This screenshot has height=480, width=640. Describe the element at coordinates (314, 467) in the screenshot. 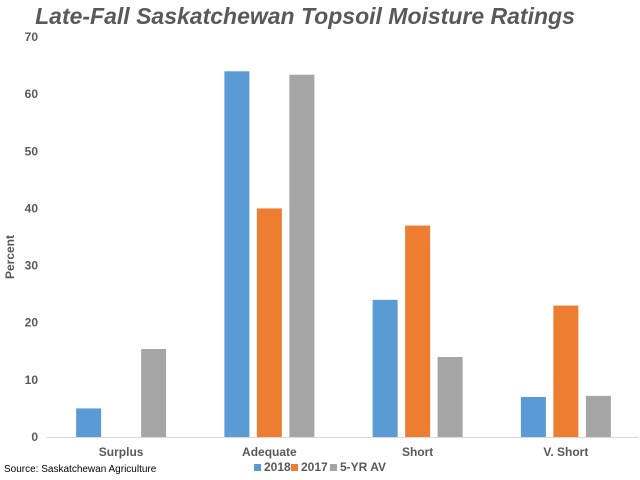

I see `legend-label: 2017` at that location.